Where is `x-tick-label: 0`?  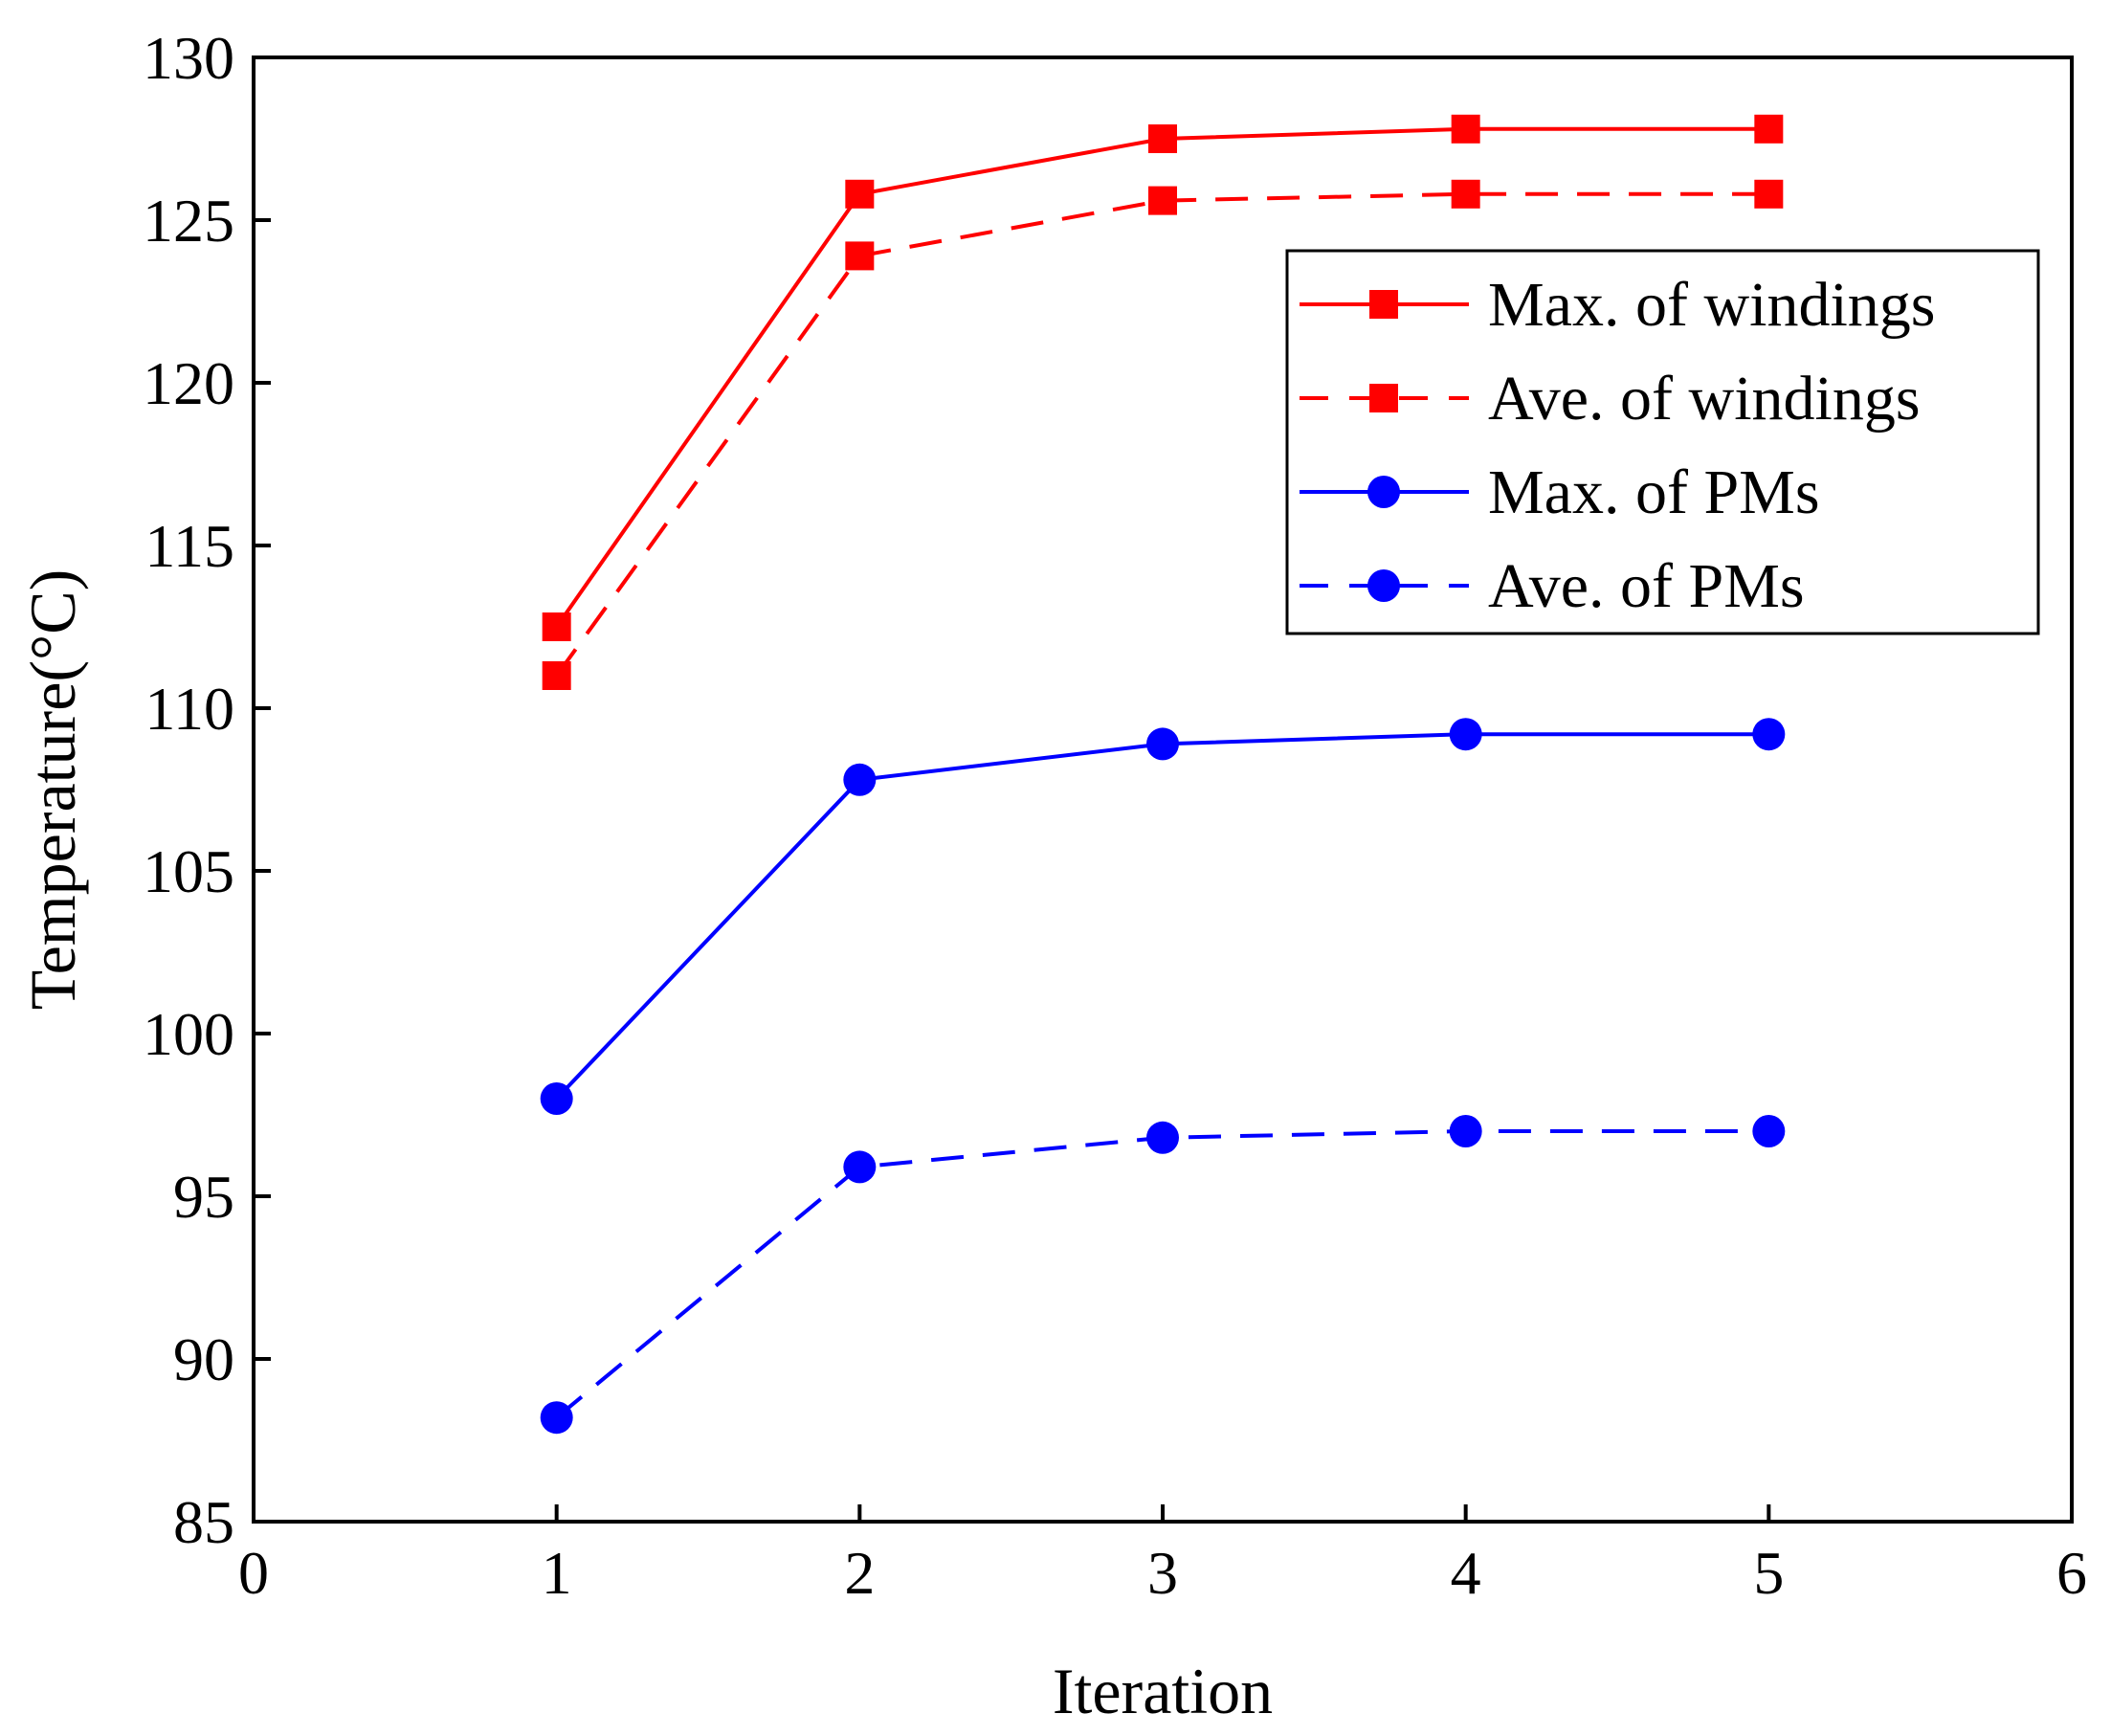
x-tick-label: 0 is located at coordinates (253, 1573).